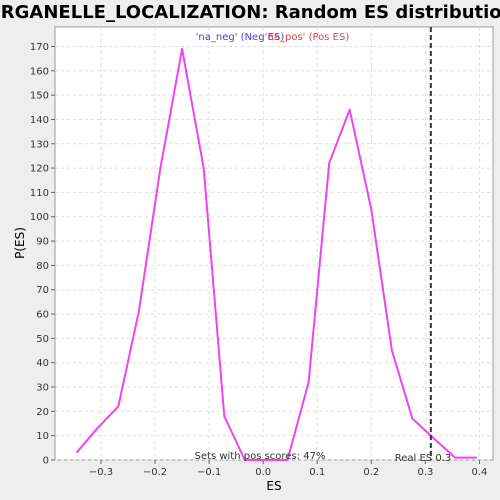 Image resolution: width=500 pixels, height=500 pixels. What do you see at coordinates (317, 472) in the screenshot?
I see `x-tick-label: 0.1` at bounding box center [317, 472].